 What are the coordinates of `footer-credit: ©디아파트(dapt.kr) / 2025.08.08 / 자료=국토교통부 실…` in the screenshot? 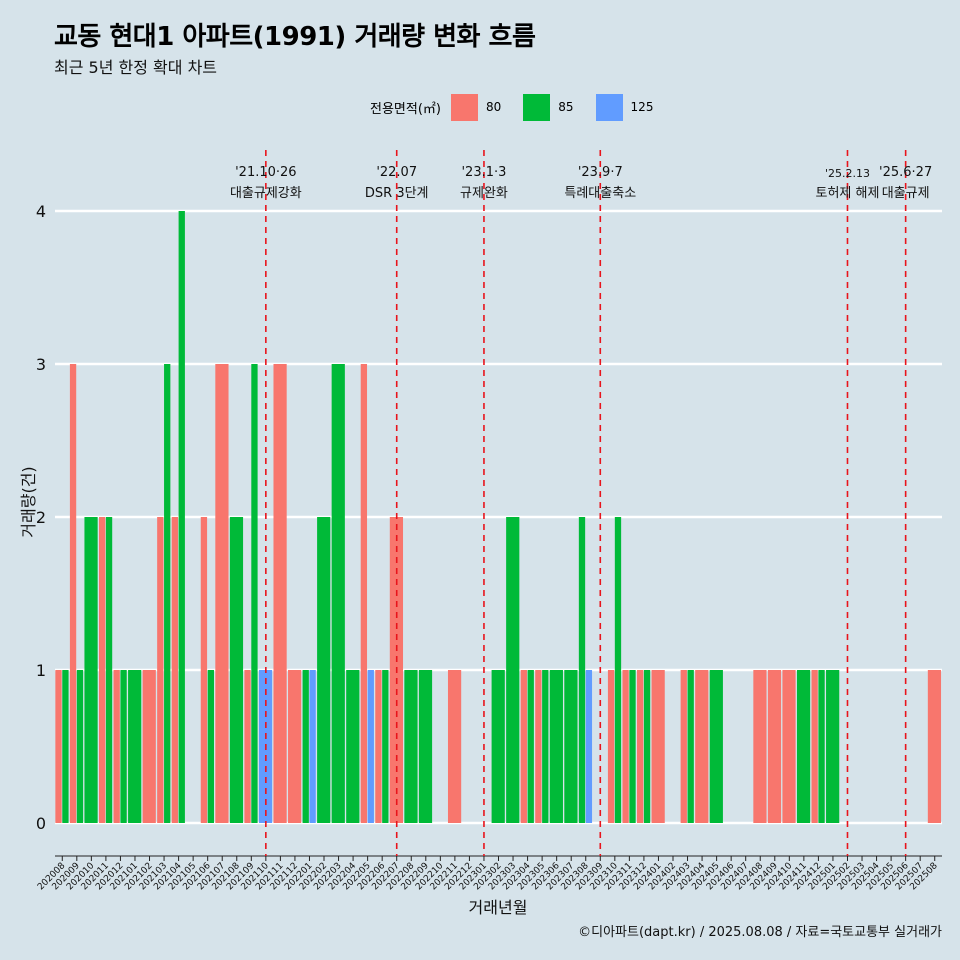 It's located at (760, 932).